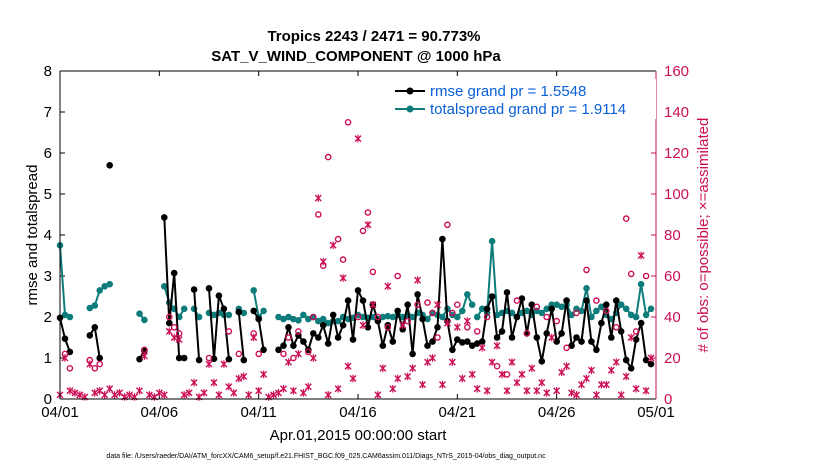  I want to click on x-tick-label: 04/06, so click(160, 412).